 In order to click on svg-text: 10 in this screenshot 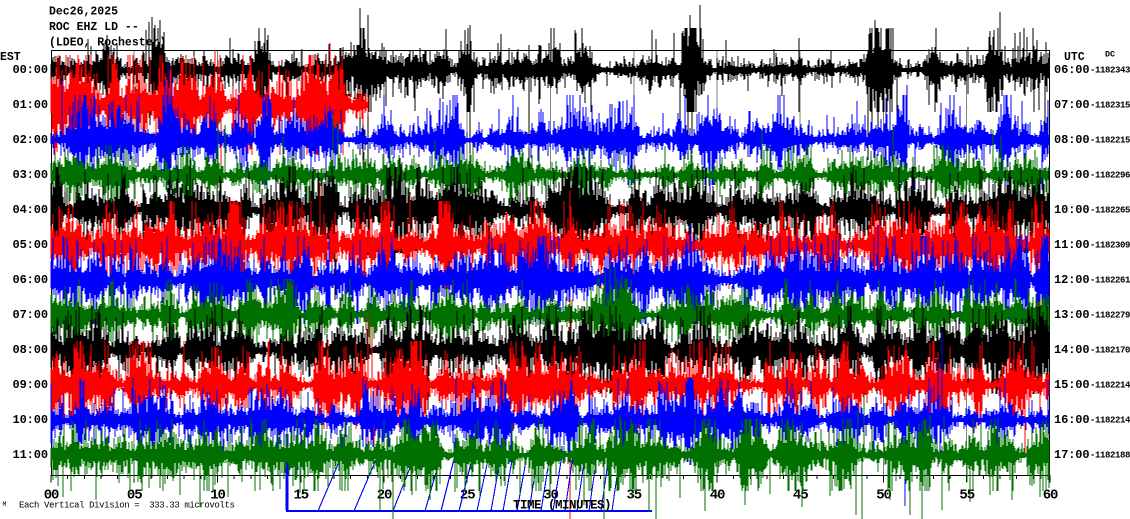, I will do `click(217, 496)`.